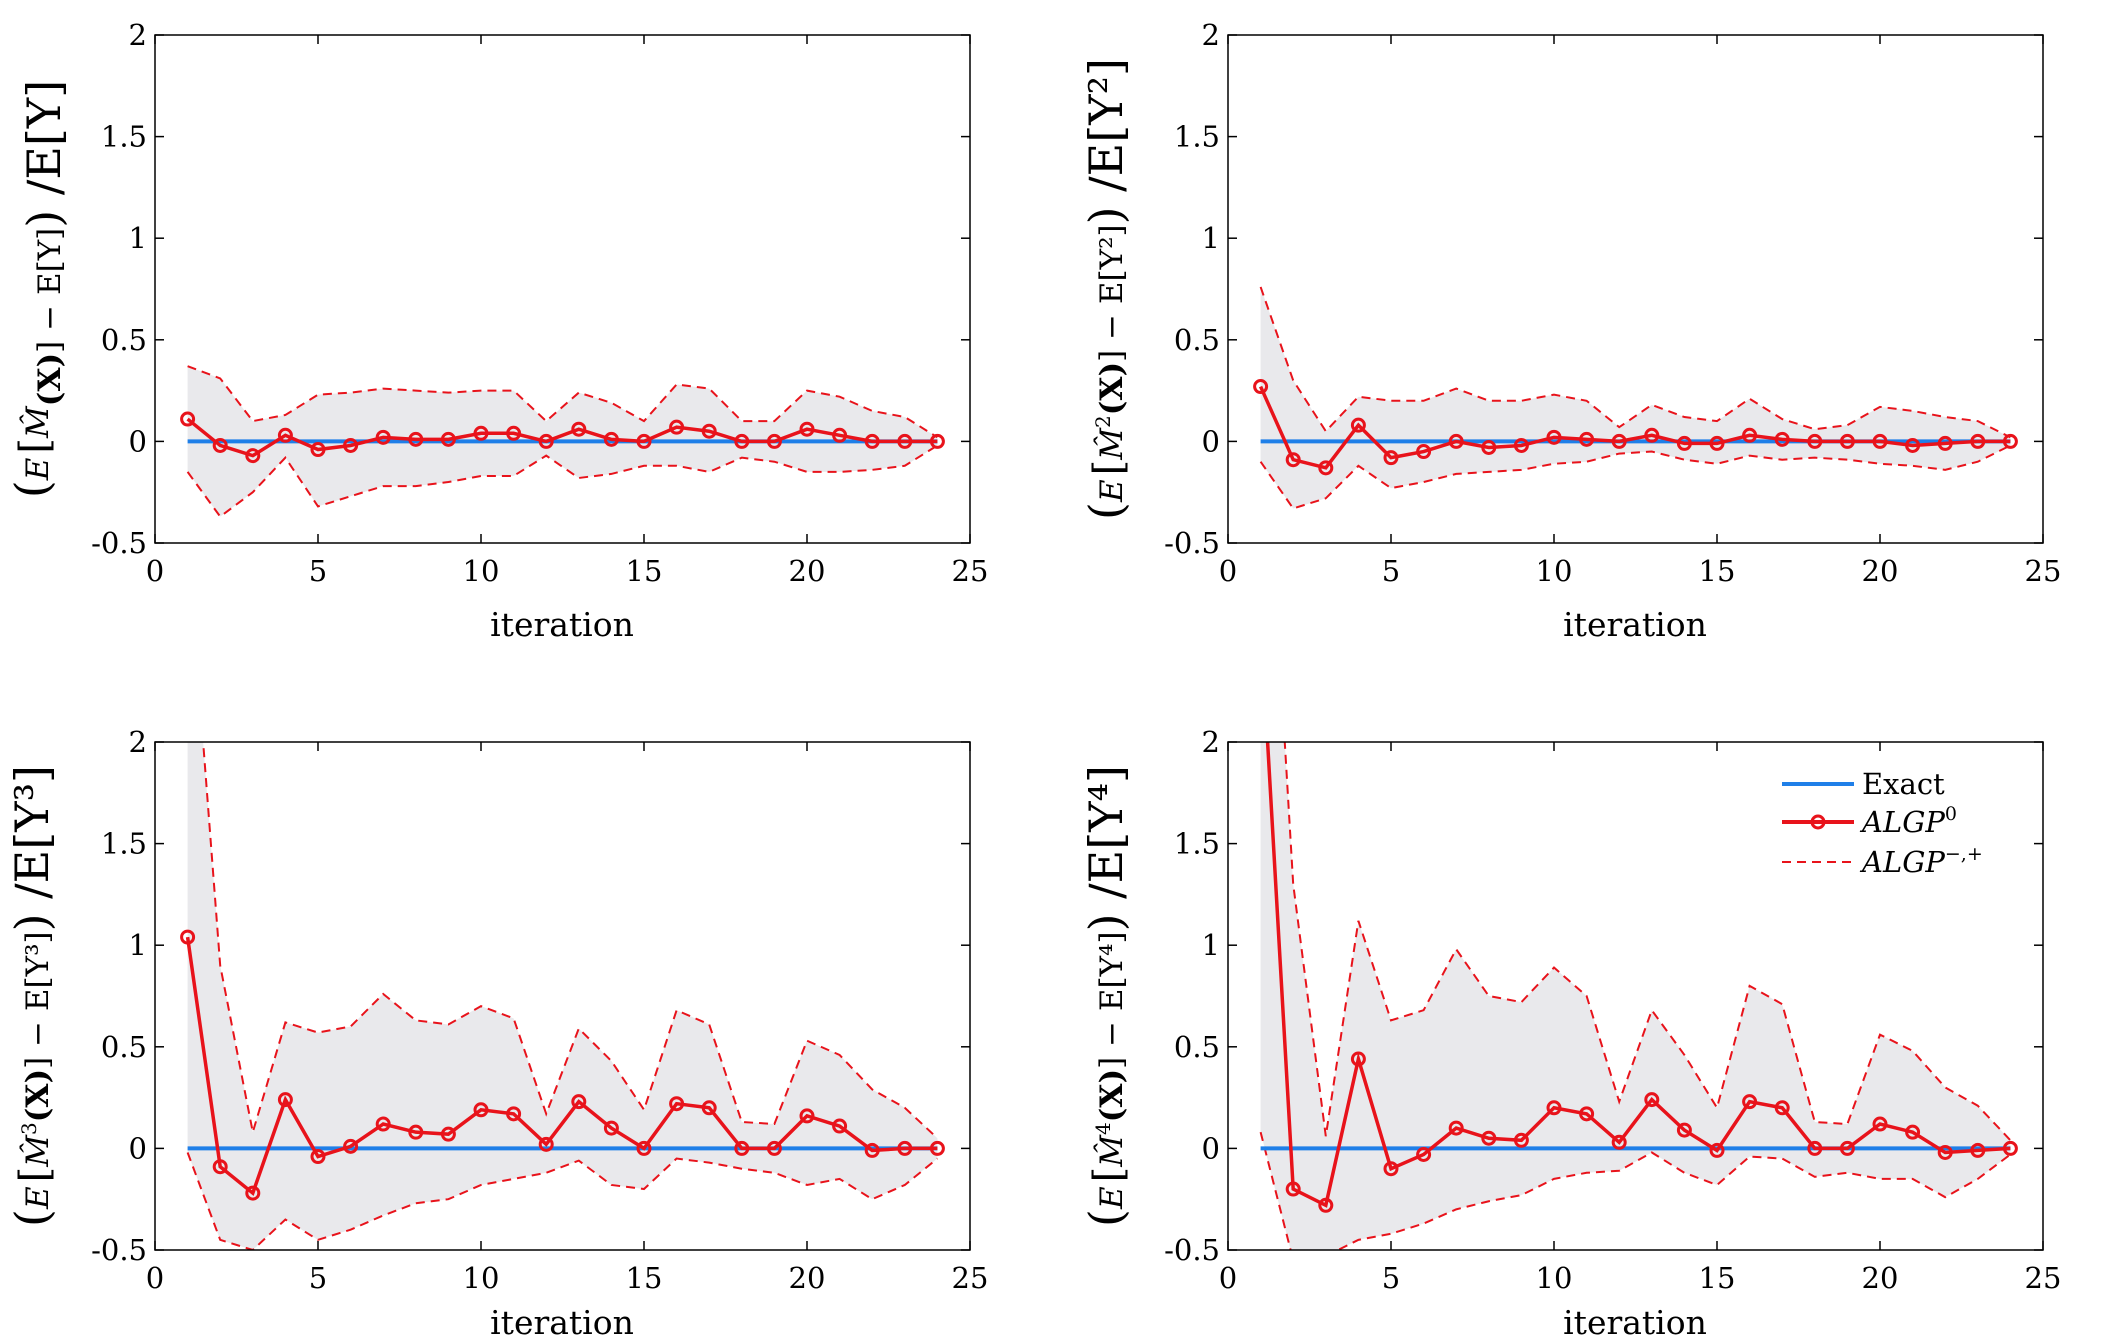  I want to click on x-tick-label: 5, so click(318, 571).